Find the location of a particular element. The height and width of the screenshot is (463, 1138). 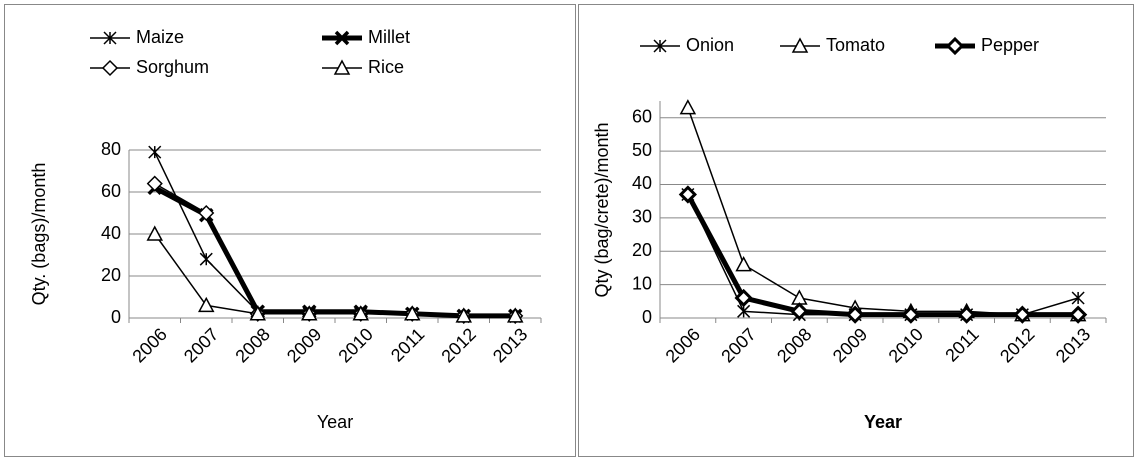

legend-label: Millet is located at coordinates (389, 37).